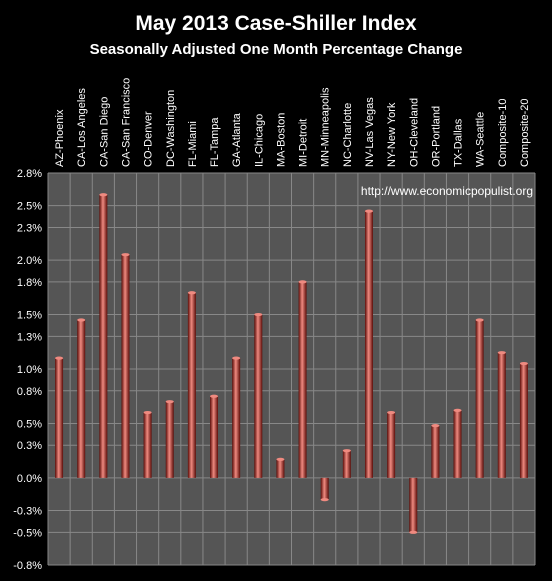 The image size is (552, 581). Describe the element at coordinates (29, 337) in the screenshot. I see `y-tick-label: 1.3%` at that location.